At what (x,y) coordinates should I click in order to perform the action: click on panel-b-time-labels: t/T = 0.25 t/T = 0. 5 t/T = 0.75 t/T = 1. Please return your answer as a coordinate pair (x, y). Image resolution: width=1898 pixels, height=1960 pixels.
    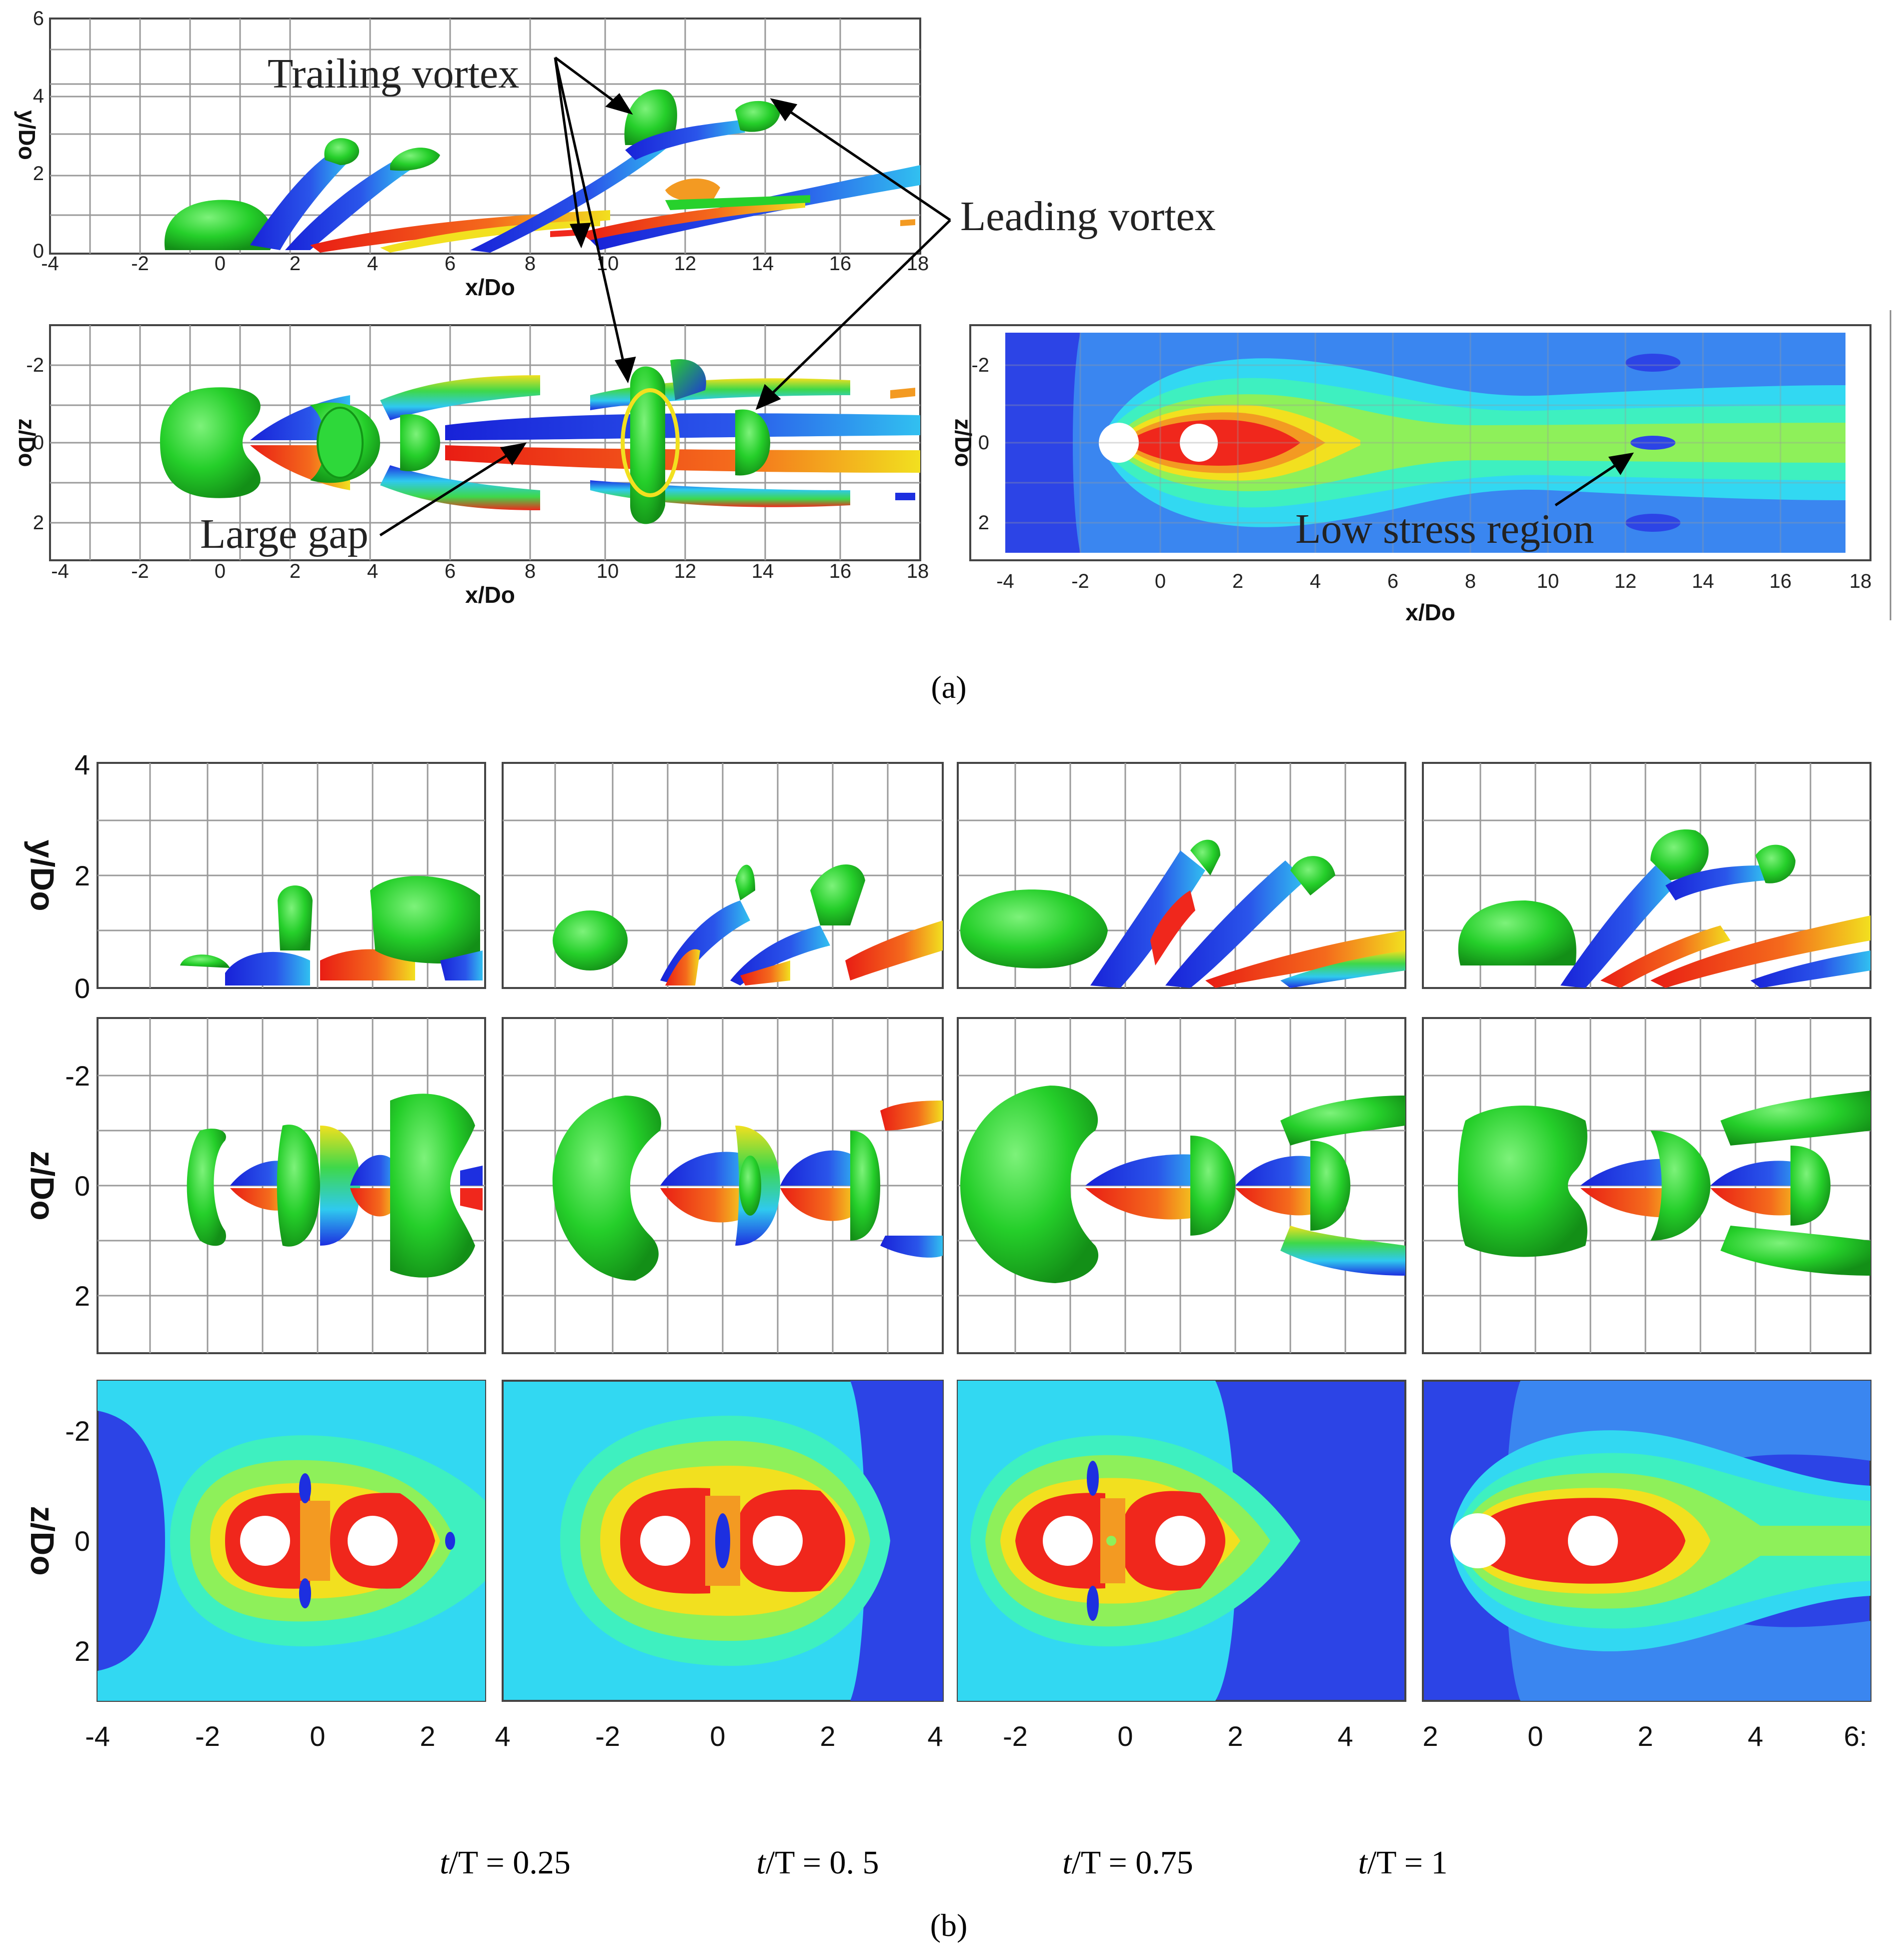
    Looking at the image, I should click on (943, 1862).